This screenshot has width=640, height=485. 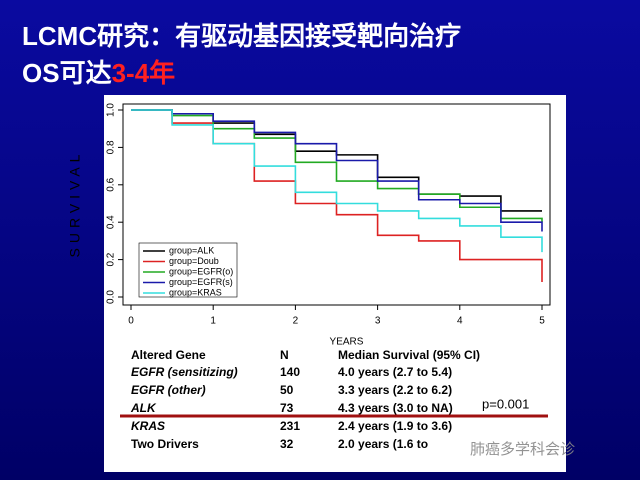 What do you see at coordinates (395, 426) in the screenshot?
I see `table-cell: 2.4 years (1.9 to 3.6)` at bounding box center [395, 426].